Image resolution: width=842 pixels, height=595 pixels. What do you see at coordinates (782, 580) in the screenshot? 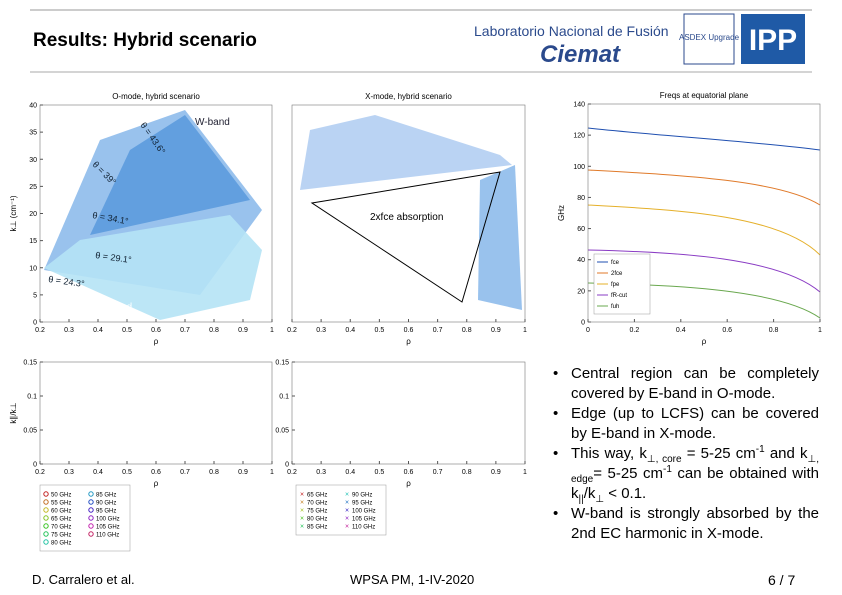
I see `page-number: 6 / 7` at bounding box center [782, 580].